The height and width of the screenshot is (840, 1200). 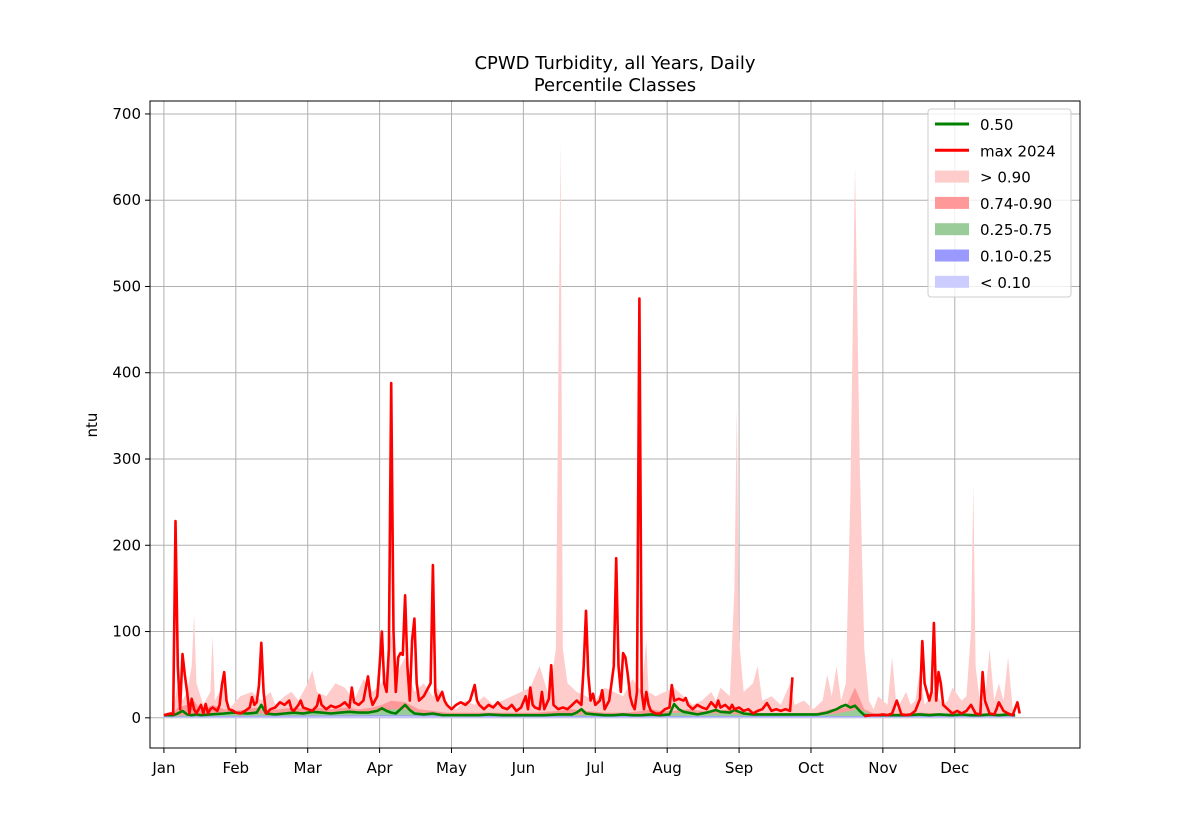 I want to click on x-tick-label: Apr, so click(x=380, y=768).